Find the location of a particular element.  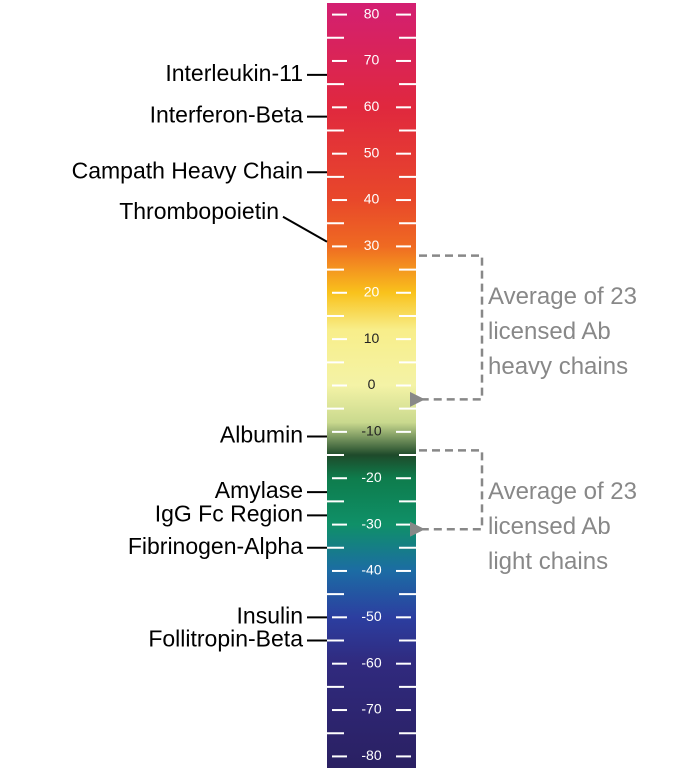

marker-label: Thrombopoietin is located at coordinates (199, 211).